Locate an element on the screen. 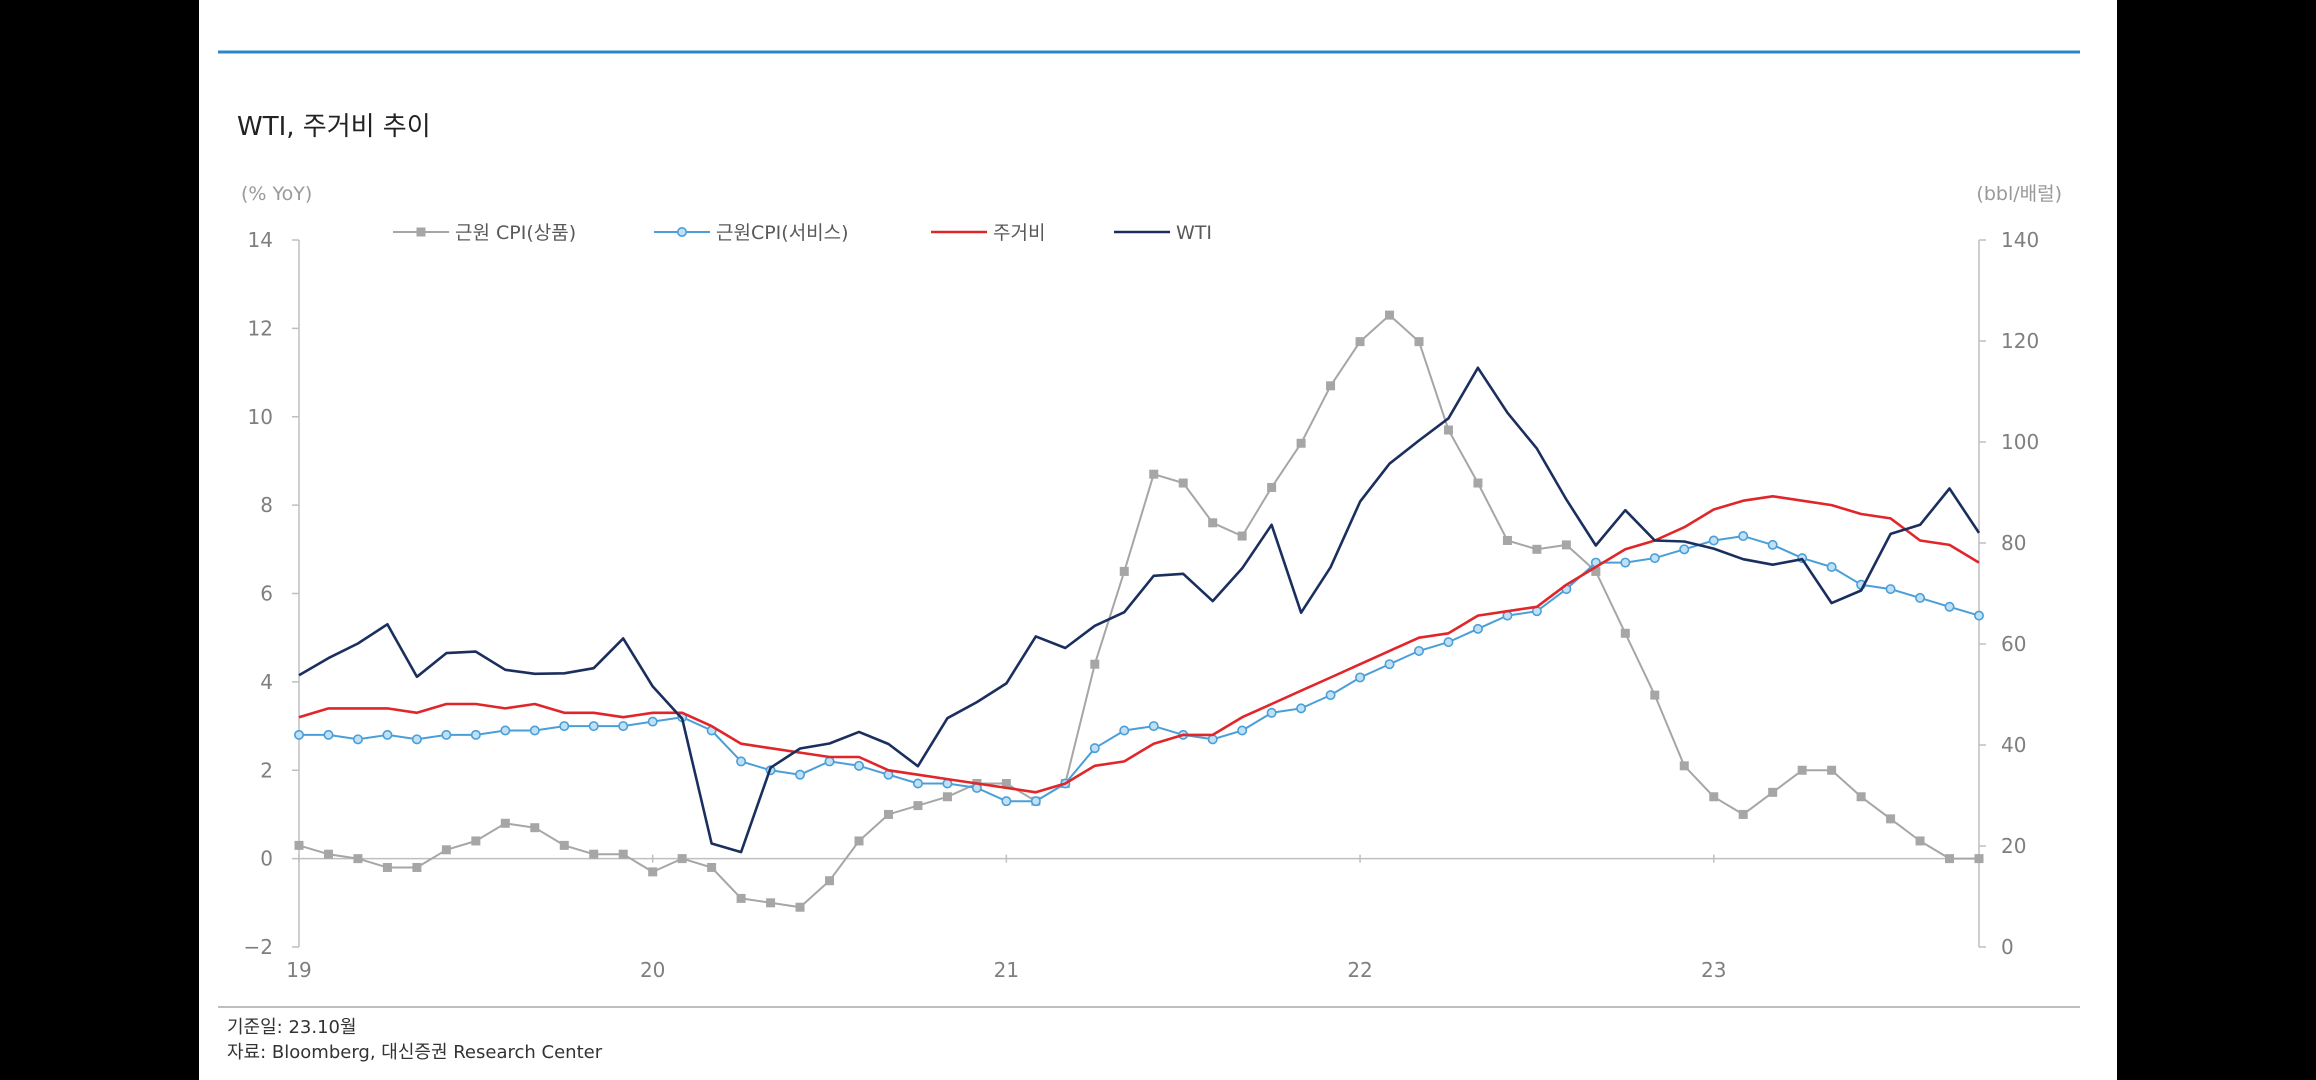 Image resolution: width=2316 pixels, height=1080 pixels. footnote-base-date: 기준일: 23.10월 is located at coordinates (292, 1027).